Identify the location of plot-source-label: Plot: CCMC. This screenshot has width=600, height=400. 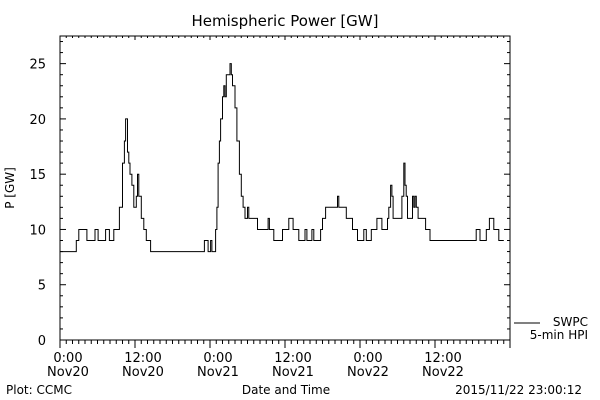
(39, 390).